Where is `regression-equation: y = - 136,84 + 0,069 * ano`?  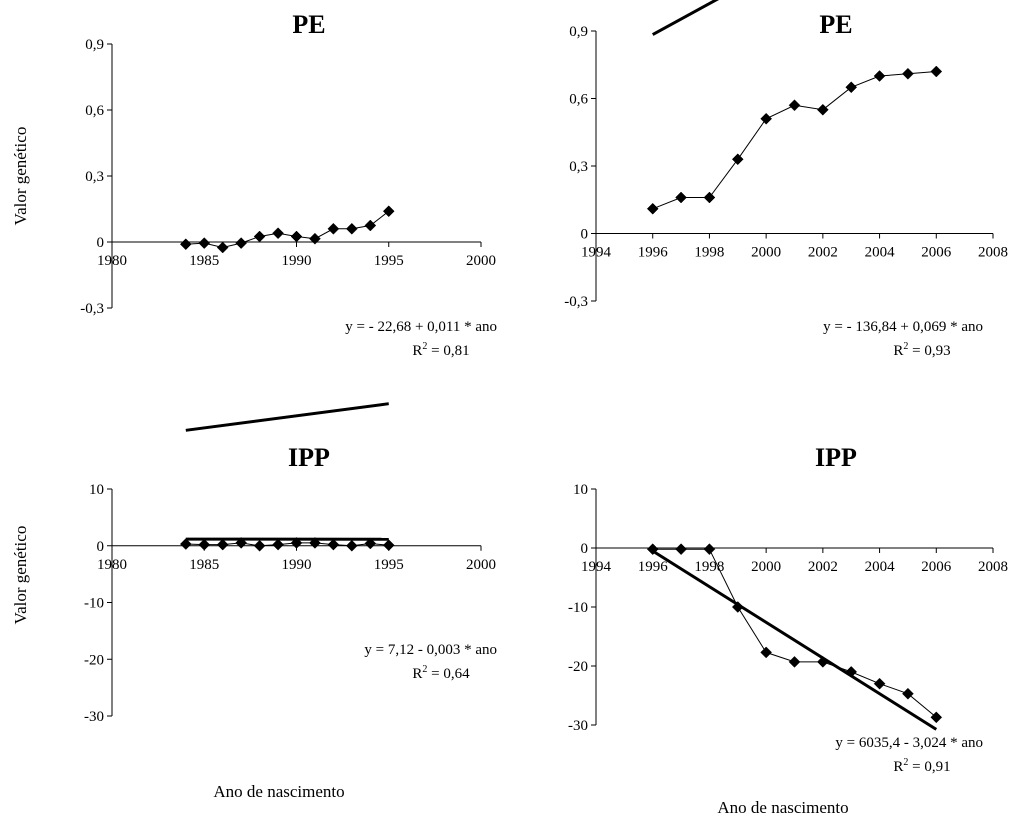 regression-equation: y = - 136,84 + 0,069 * ano is located at coordinates (903, 327).